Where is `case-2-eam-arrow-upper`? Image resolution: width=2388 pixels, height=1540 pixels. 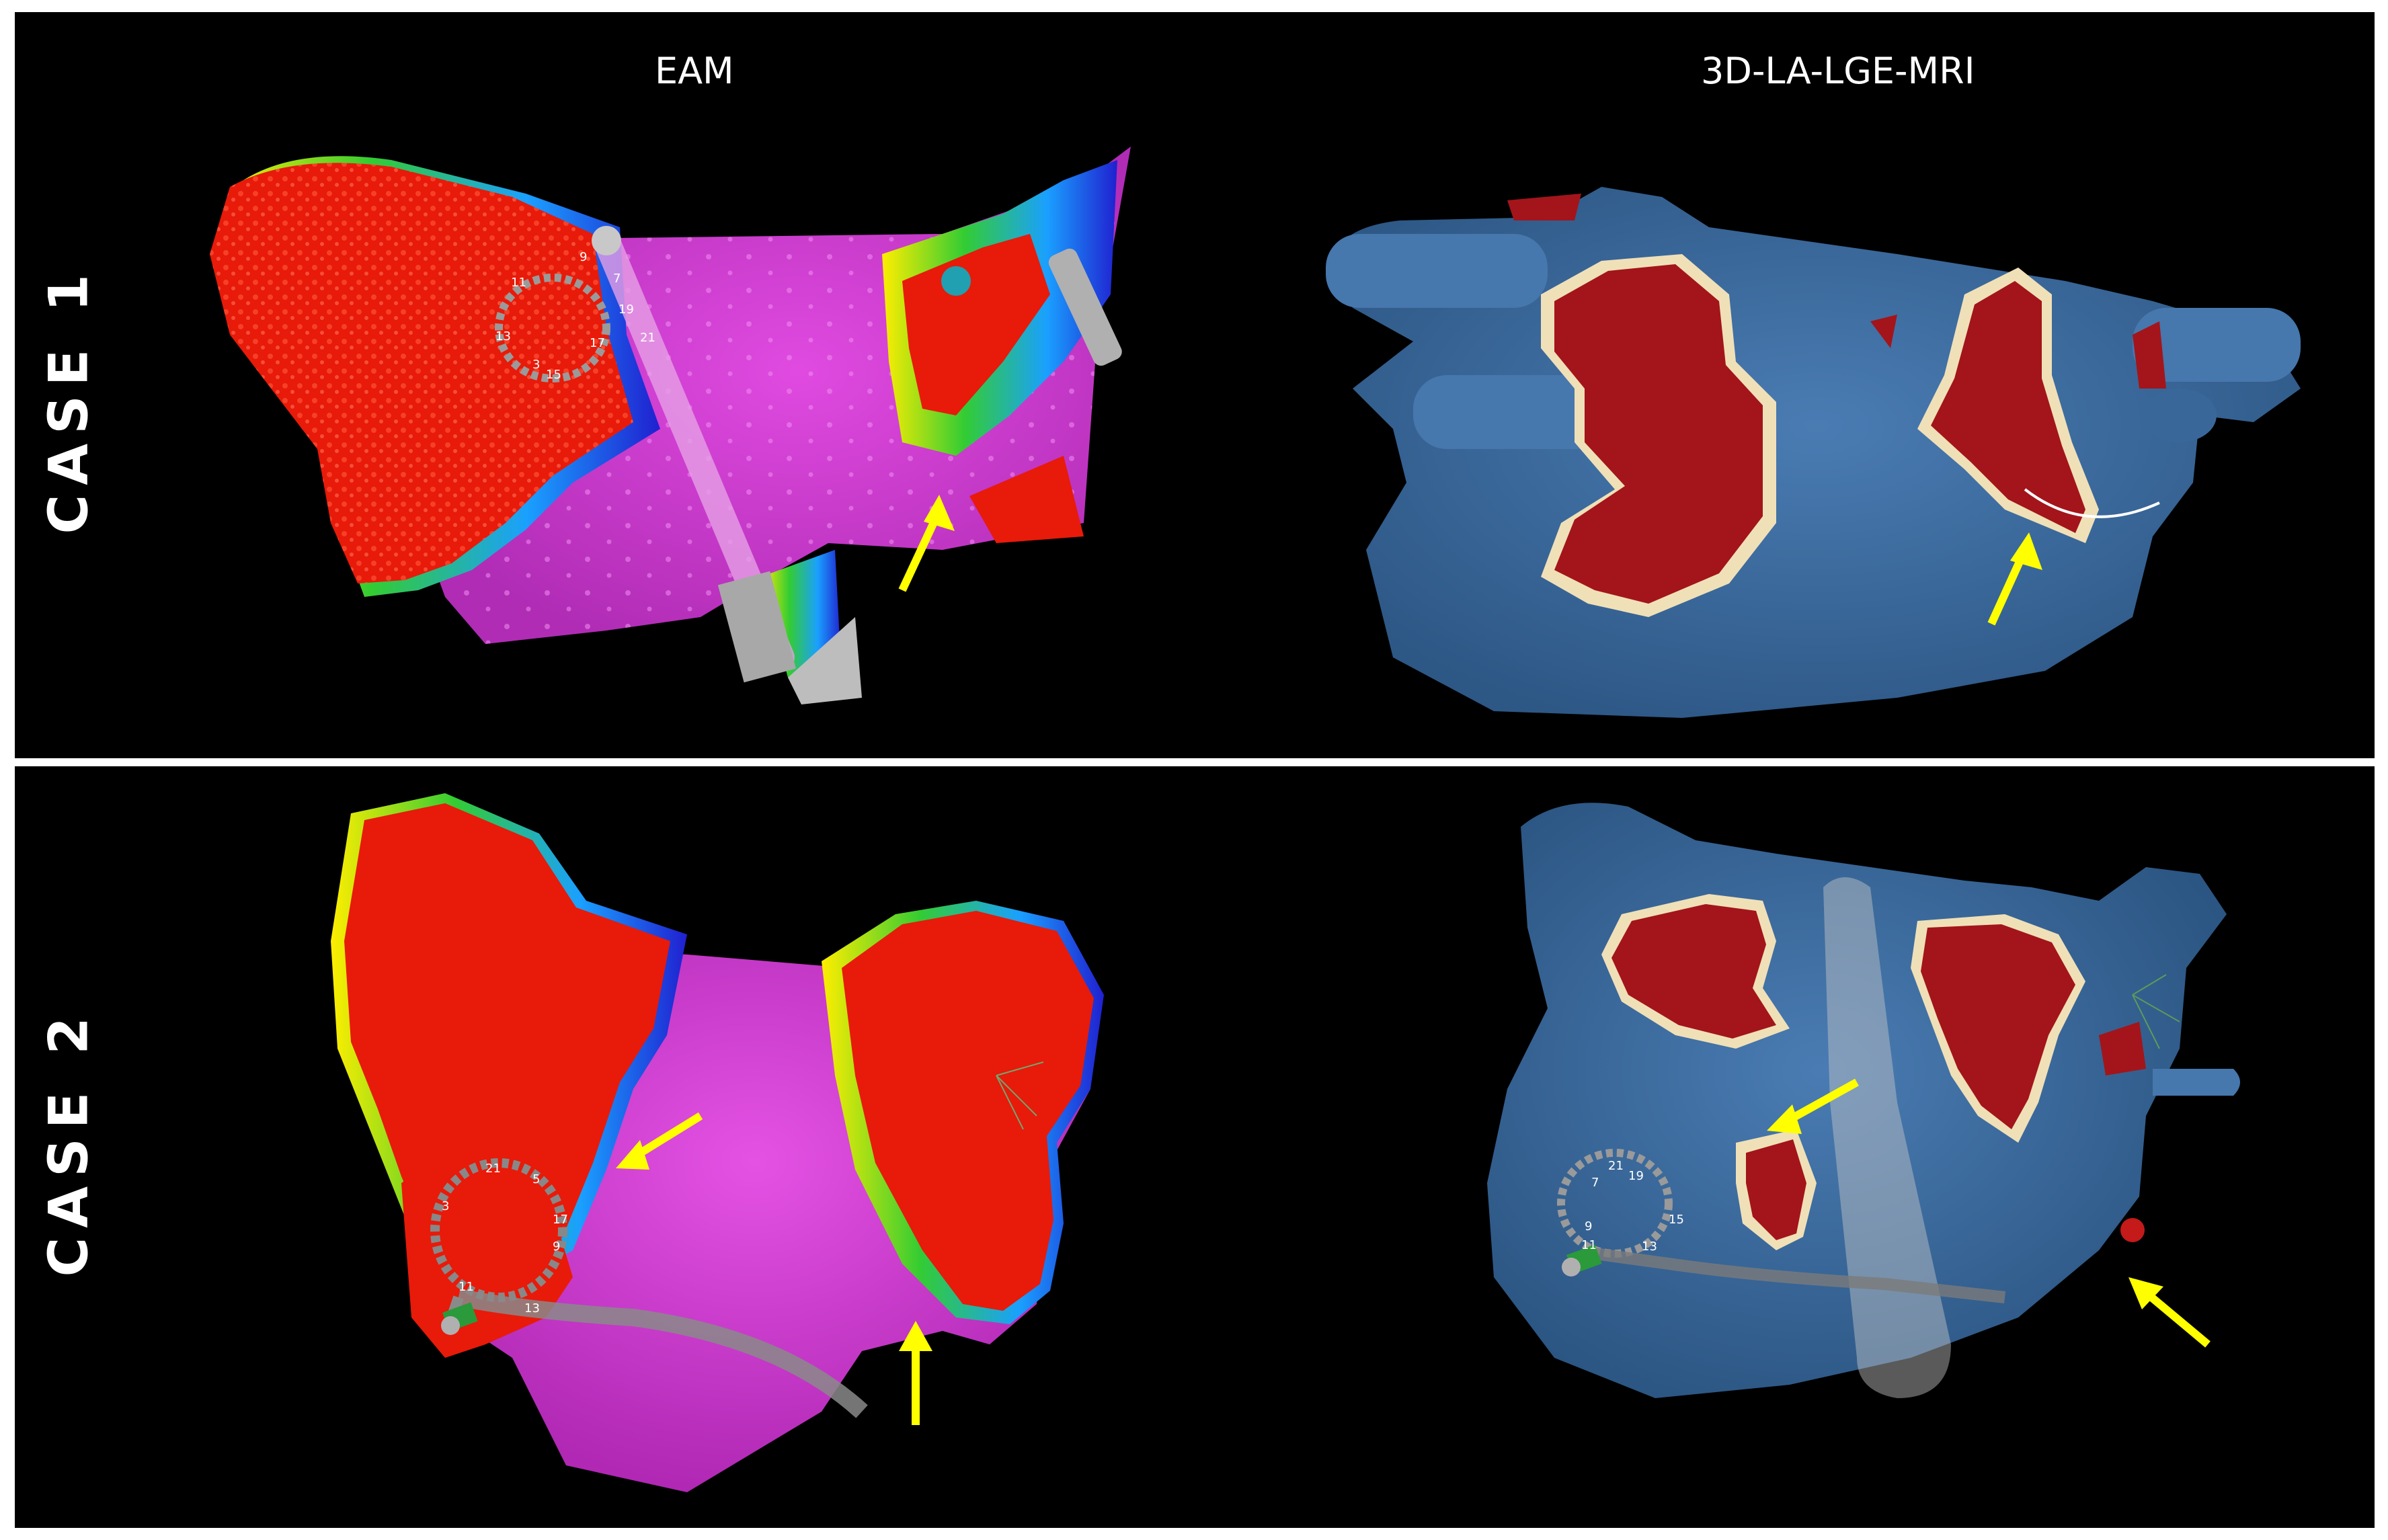
case-2-eam-arrow-upper is located at coordinates (659, 1141).